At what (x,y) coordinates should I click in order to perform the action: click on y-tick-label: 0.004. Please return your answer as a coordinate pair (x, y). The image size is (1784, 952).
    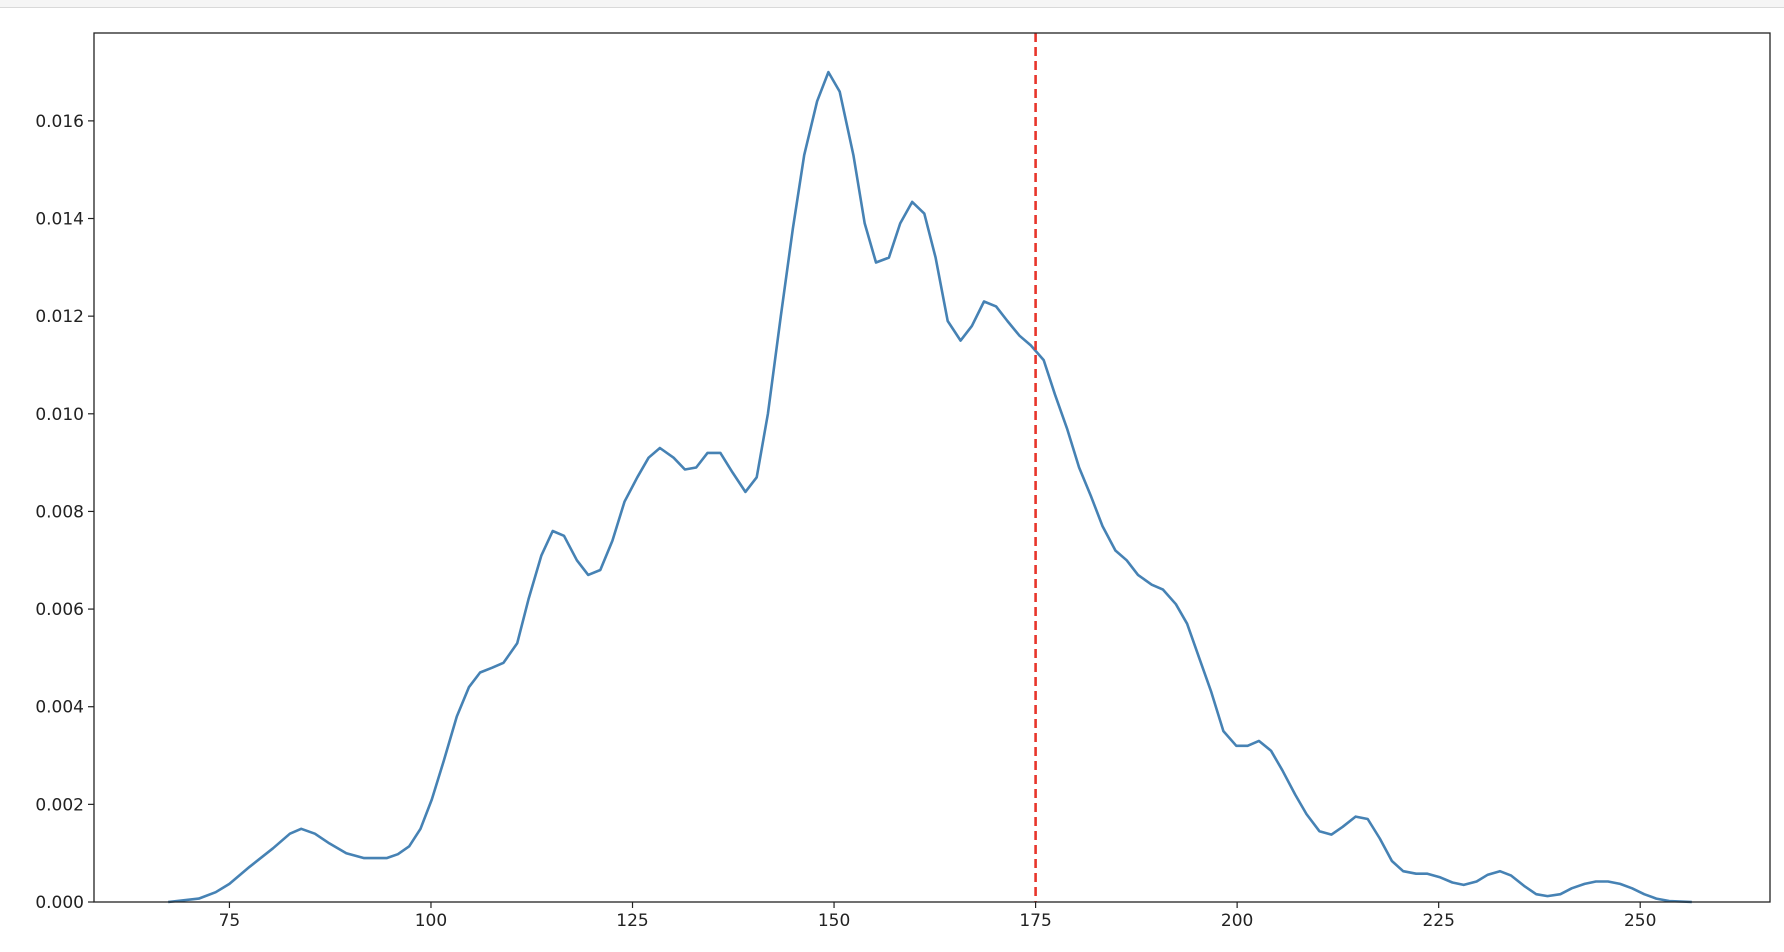
    Looking at the image, I should click on (59, 708).